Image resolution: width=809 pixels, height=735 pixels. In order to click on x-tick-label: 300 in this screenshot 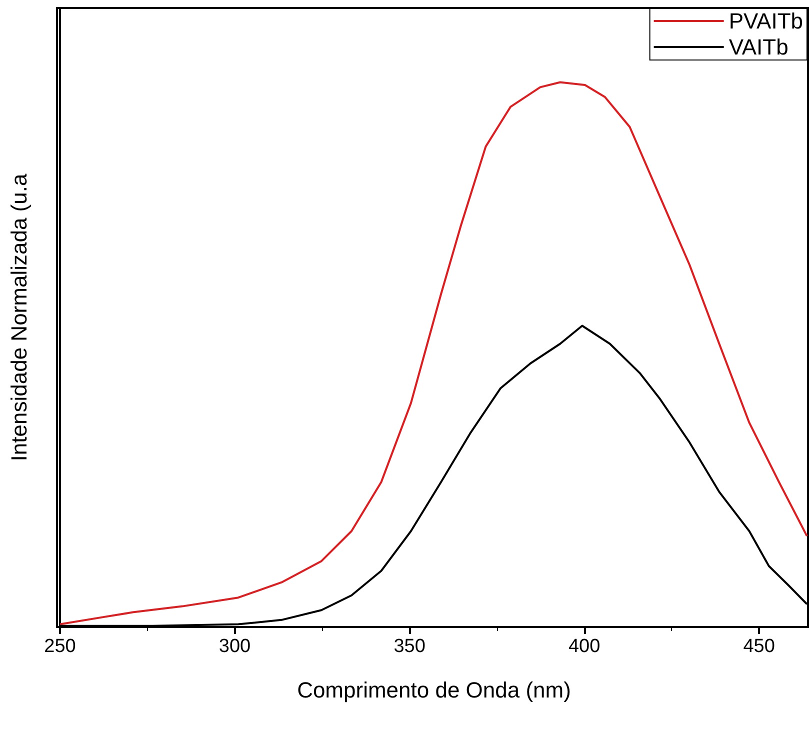, I will do `click(234, 646)`.